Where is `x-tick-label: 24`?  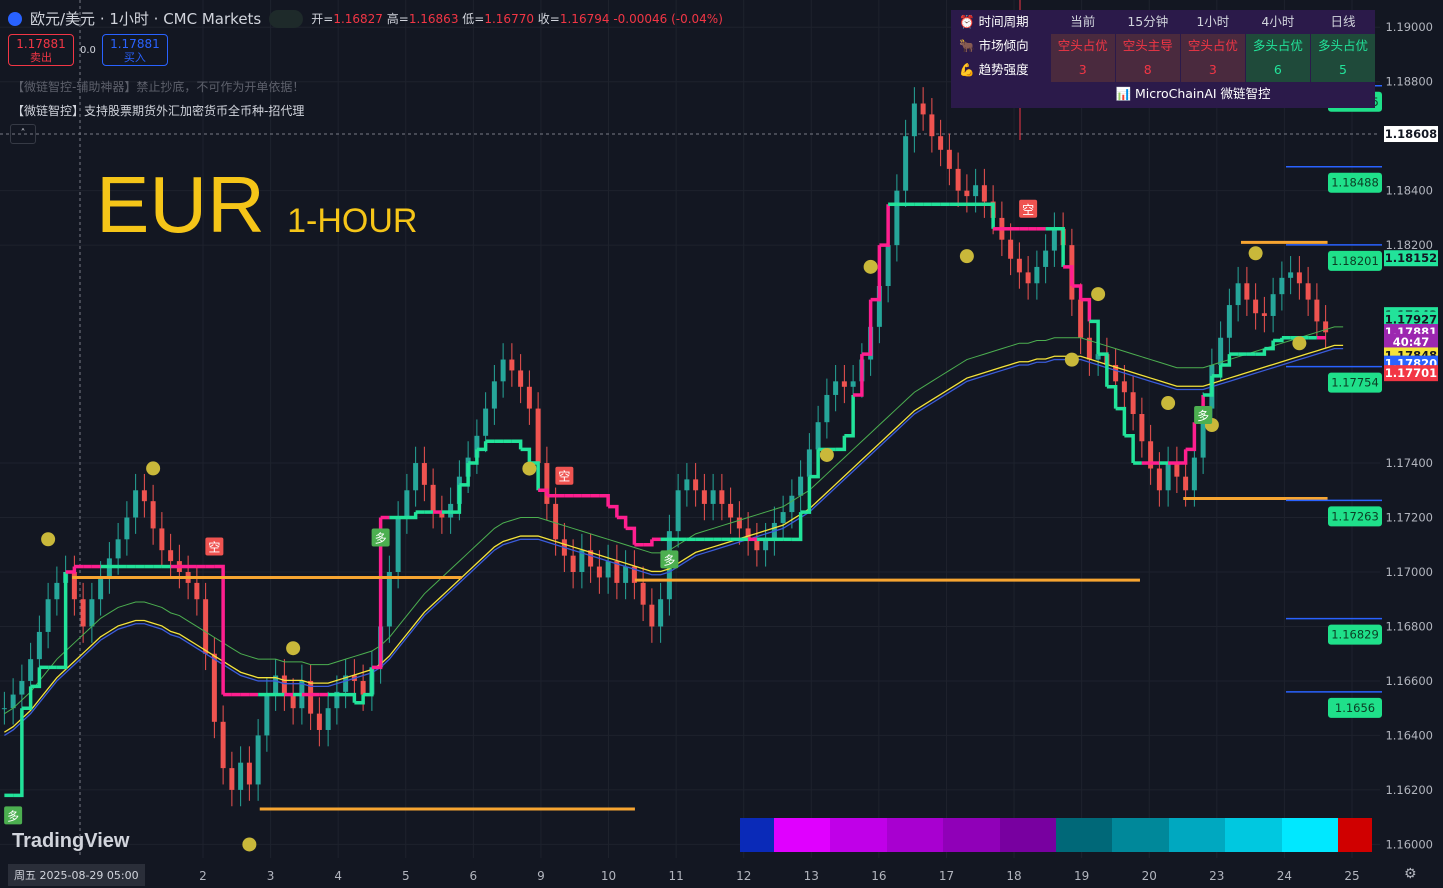 x-tick-label: 24 is located at coordinates (1284, 876).